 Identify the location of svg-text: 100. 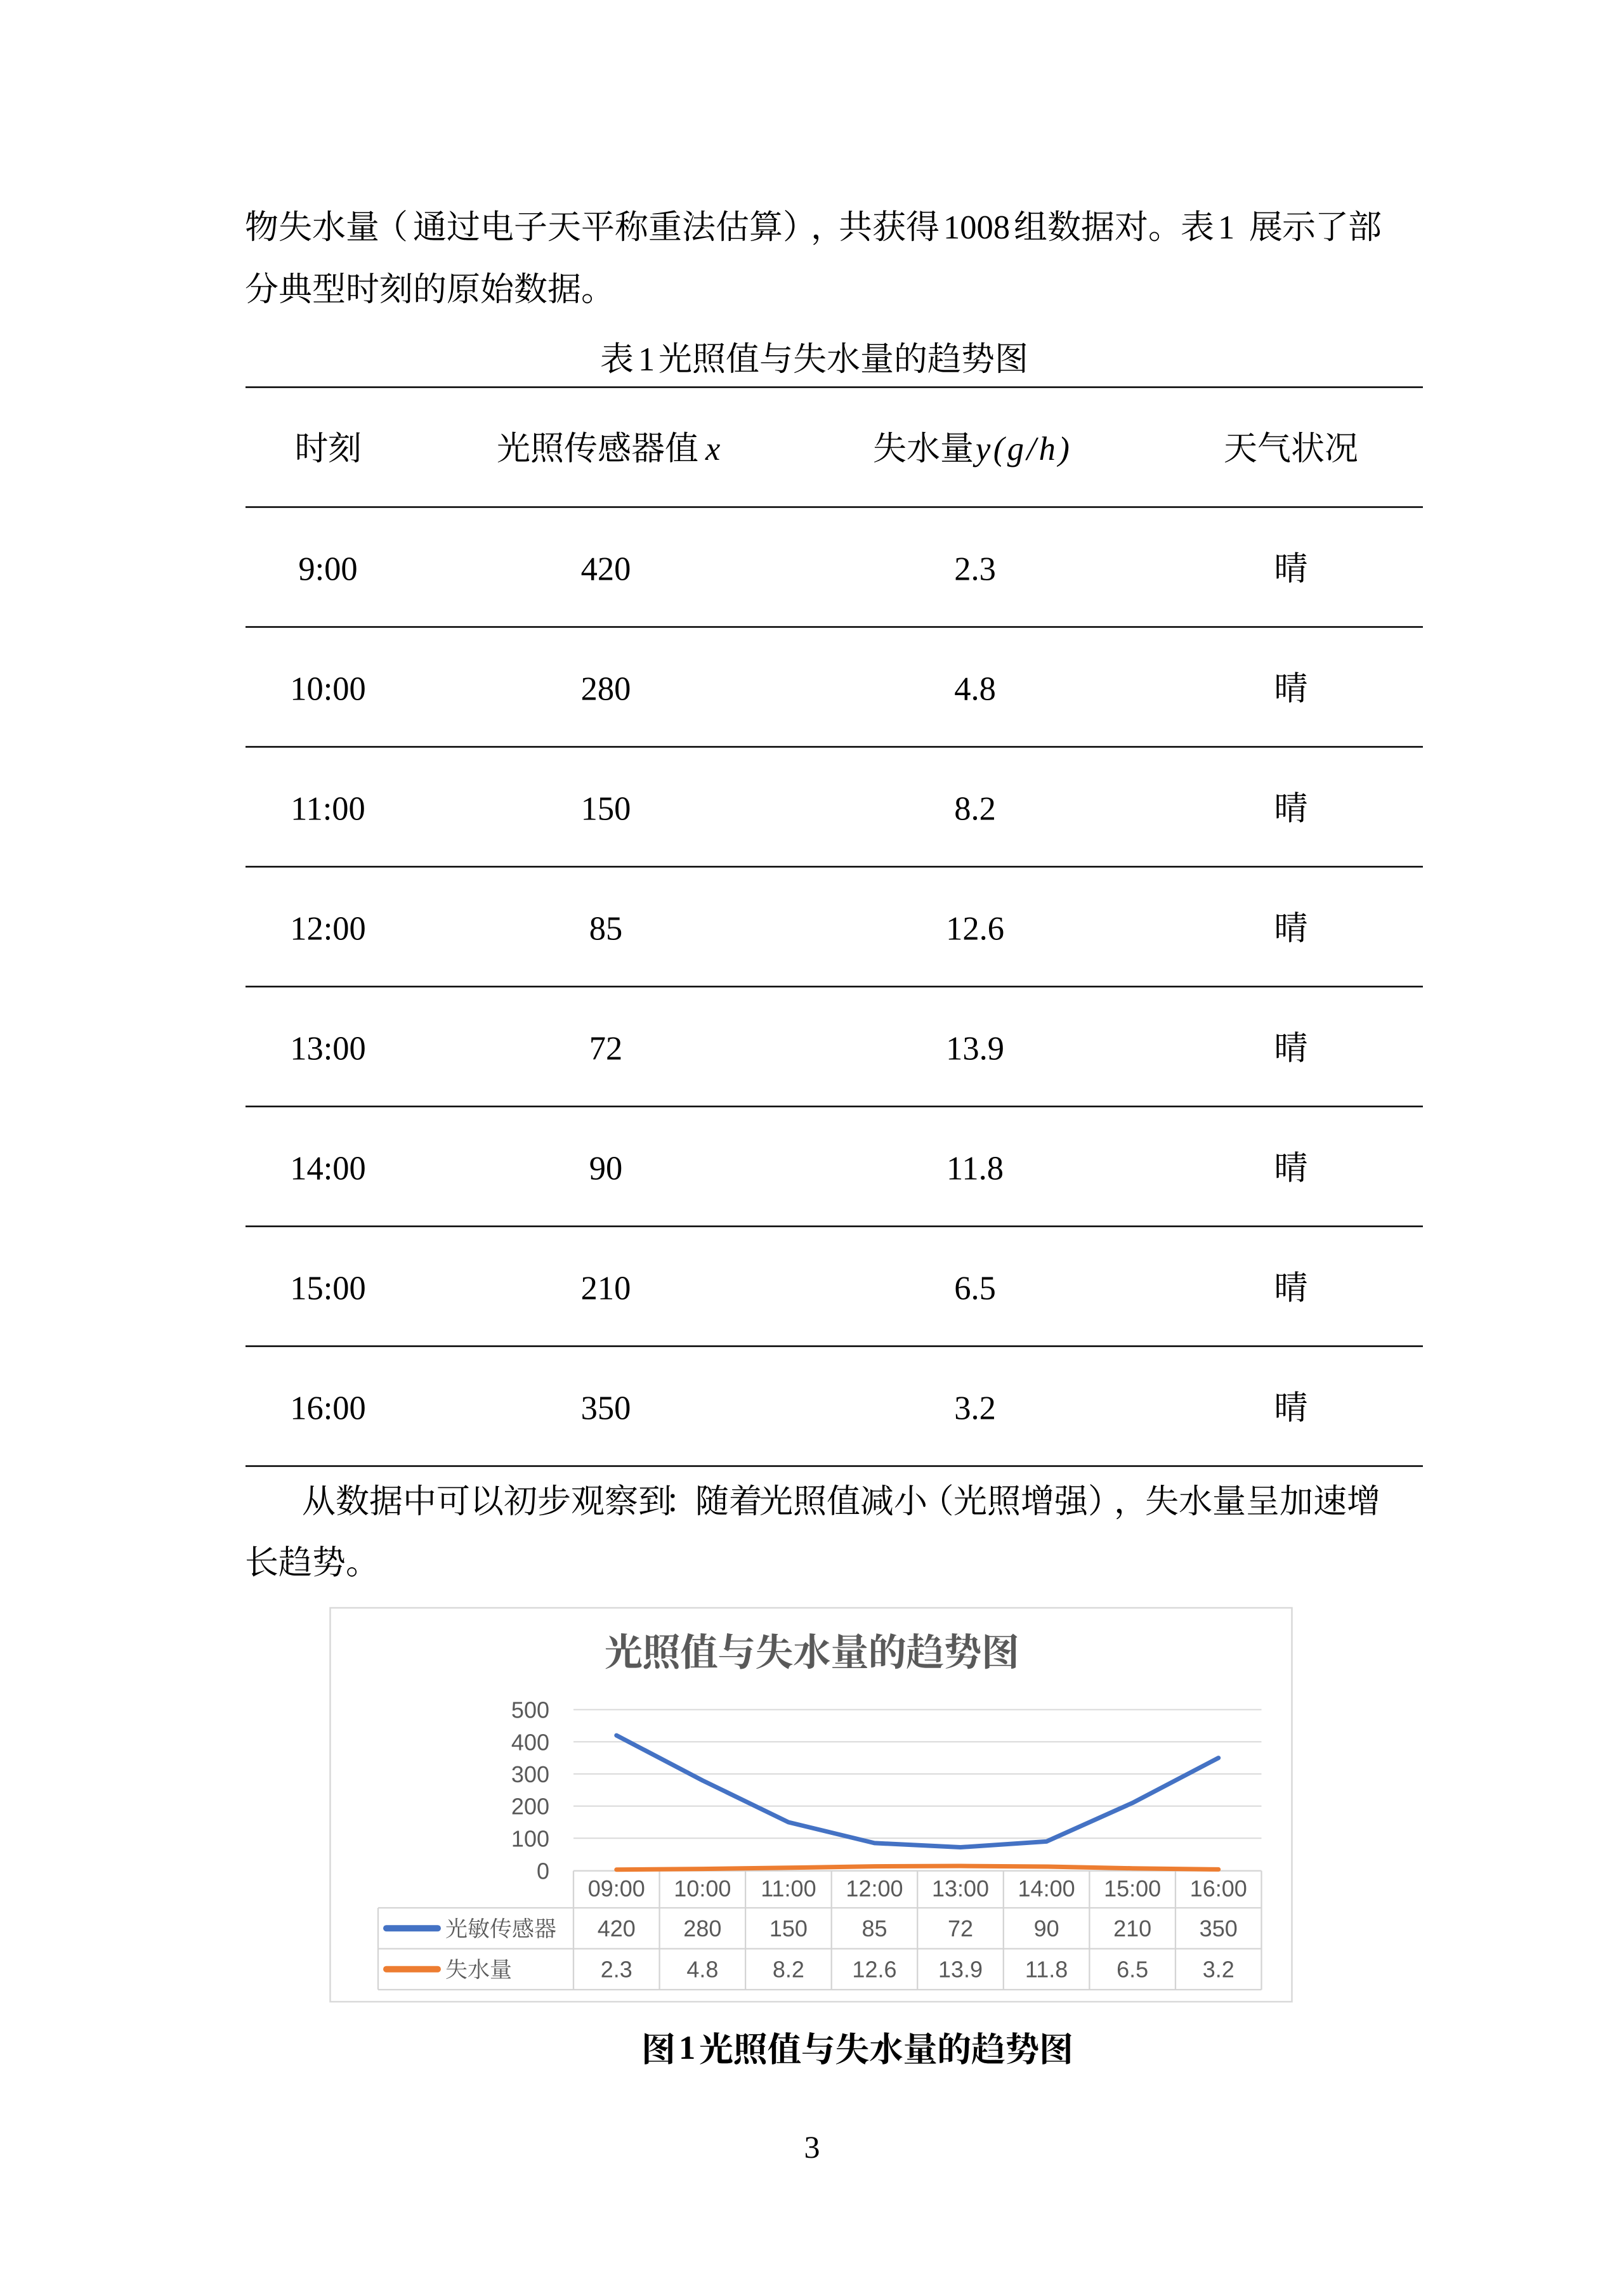
(530, 1838).